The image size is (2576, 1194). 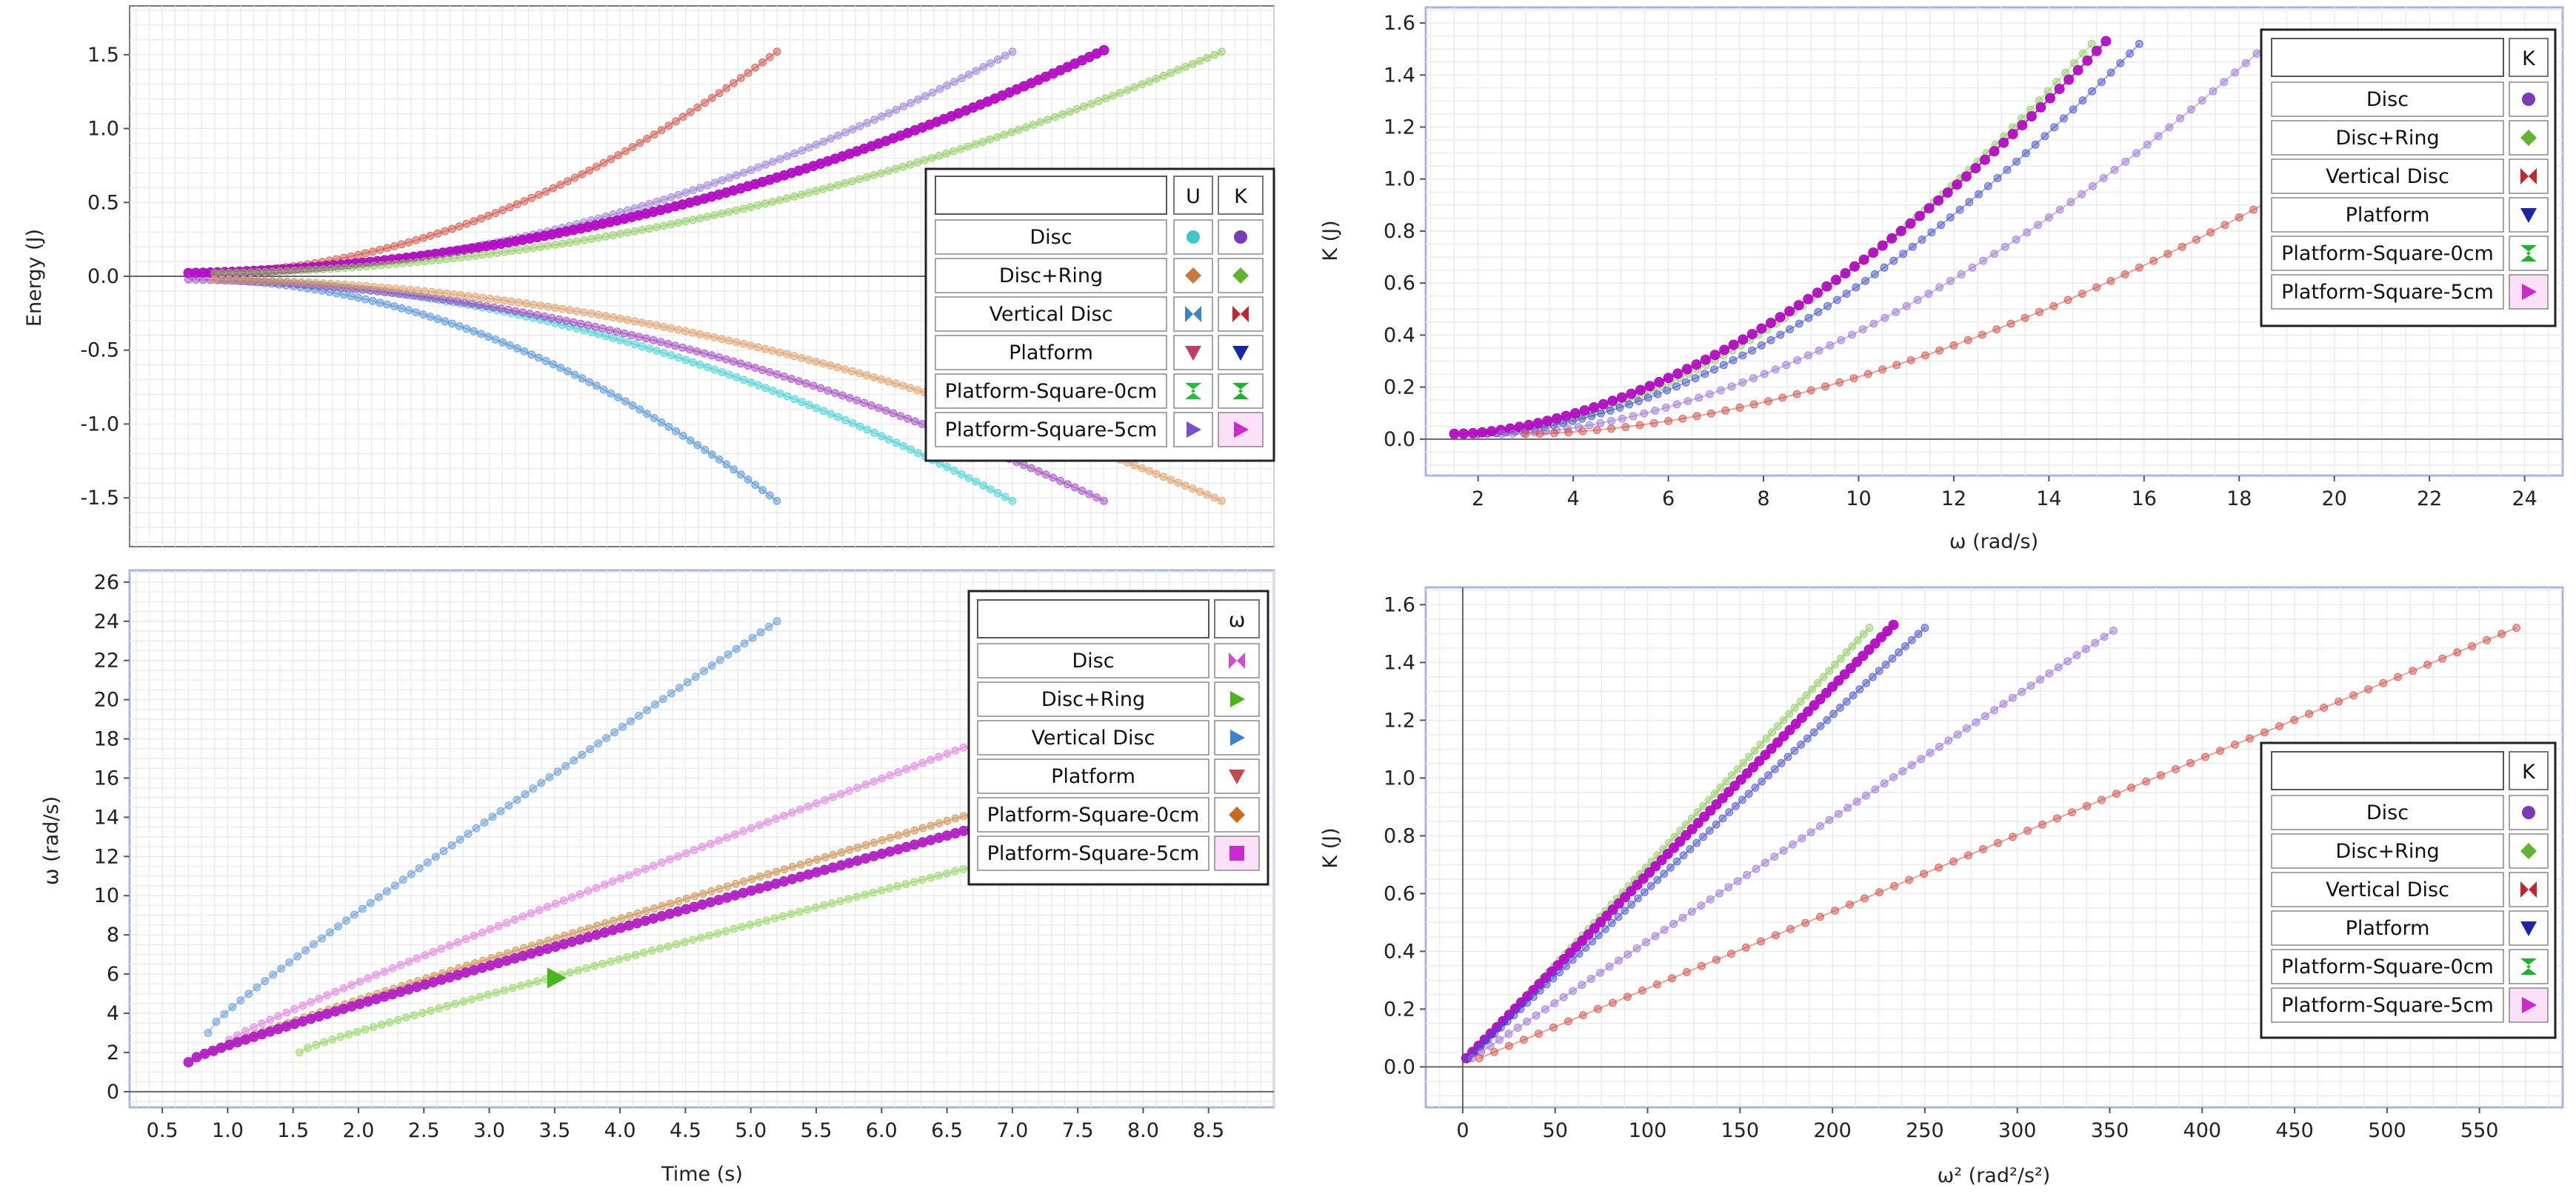 I want to click on y-tick-label: 1.0, so click(x=1399, y=179).